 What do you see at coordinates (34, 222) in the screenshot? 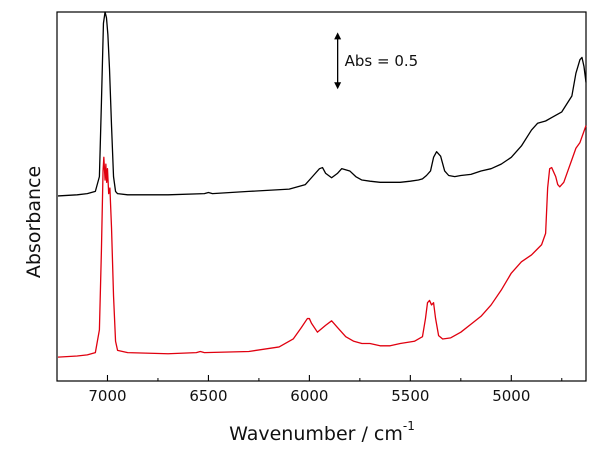
I see `y-axis-label: Absorbance` at bounding box center [34, 222].